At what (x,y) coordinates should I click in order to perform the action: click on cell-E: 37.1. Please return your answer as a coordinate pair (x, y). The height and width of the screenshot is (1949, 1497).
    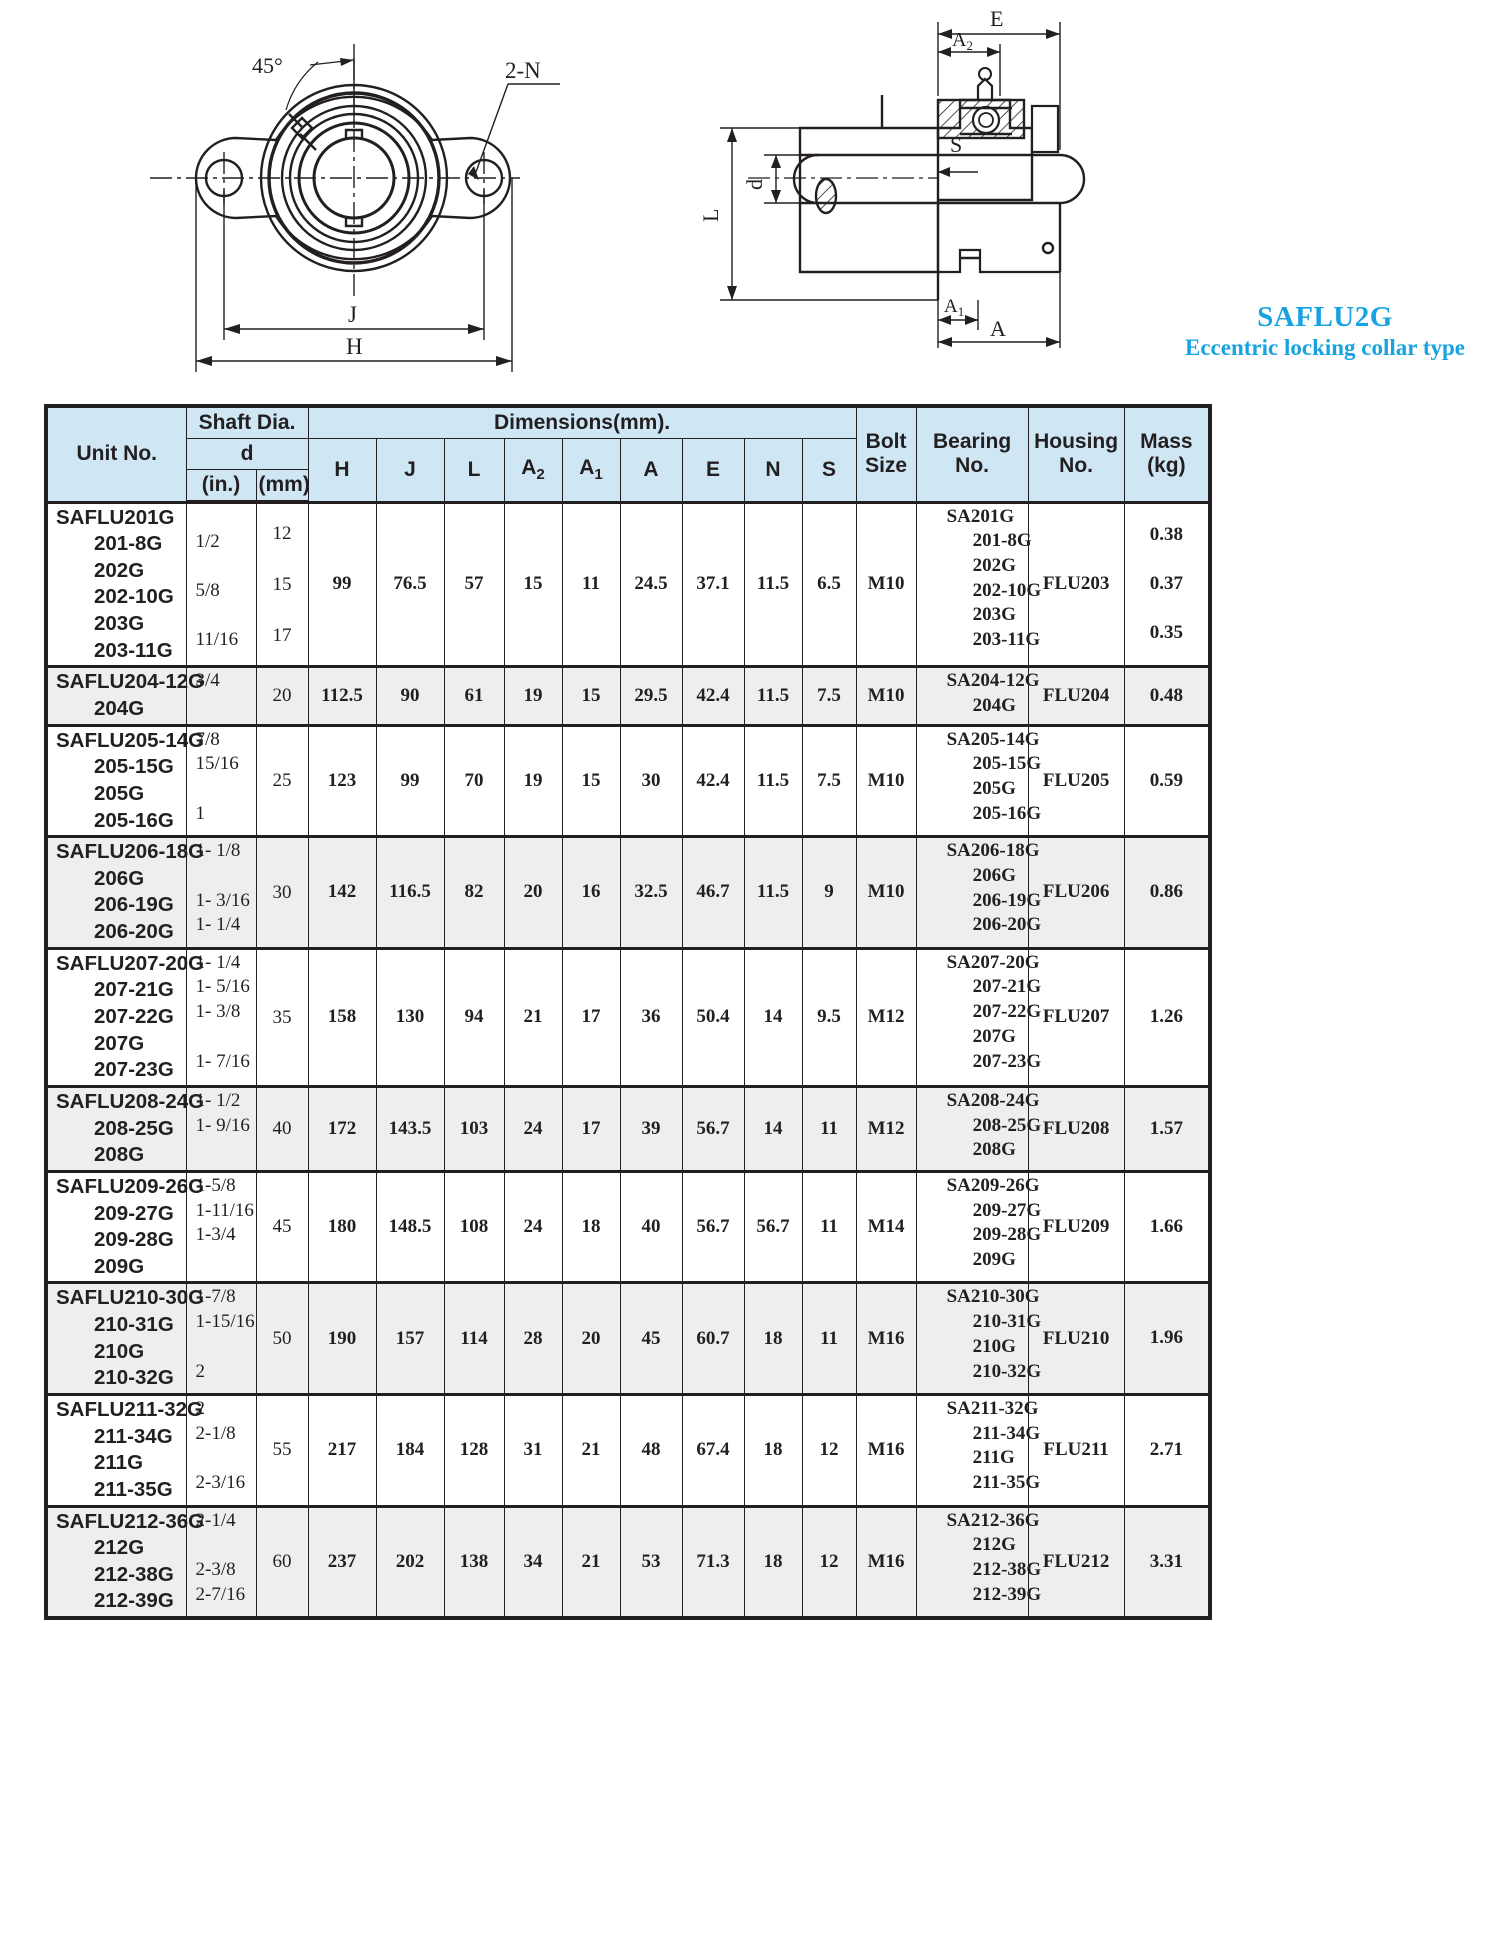
    Looking at the image, I should click on (713, 584).